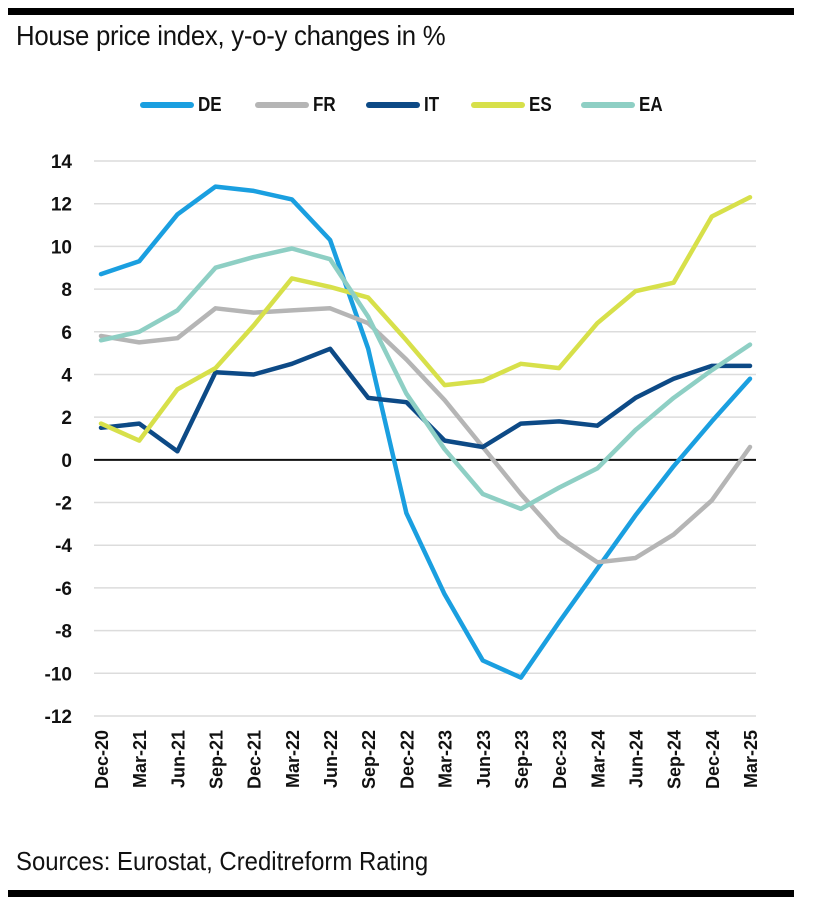  What do you see at coordinates (102, 759) in the screenshot?
I see `x-tick-label: Dec-20` at bounding box center [102, 759].